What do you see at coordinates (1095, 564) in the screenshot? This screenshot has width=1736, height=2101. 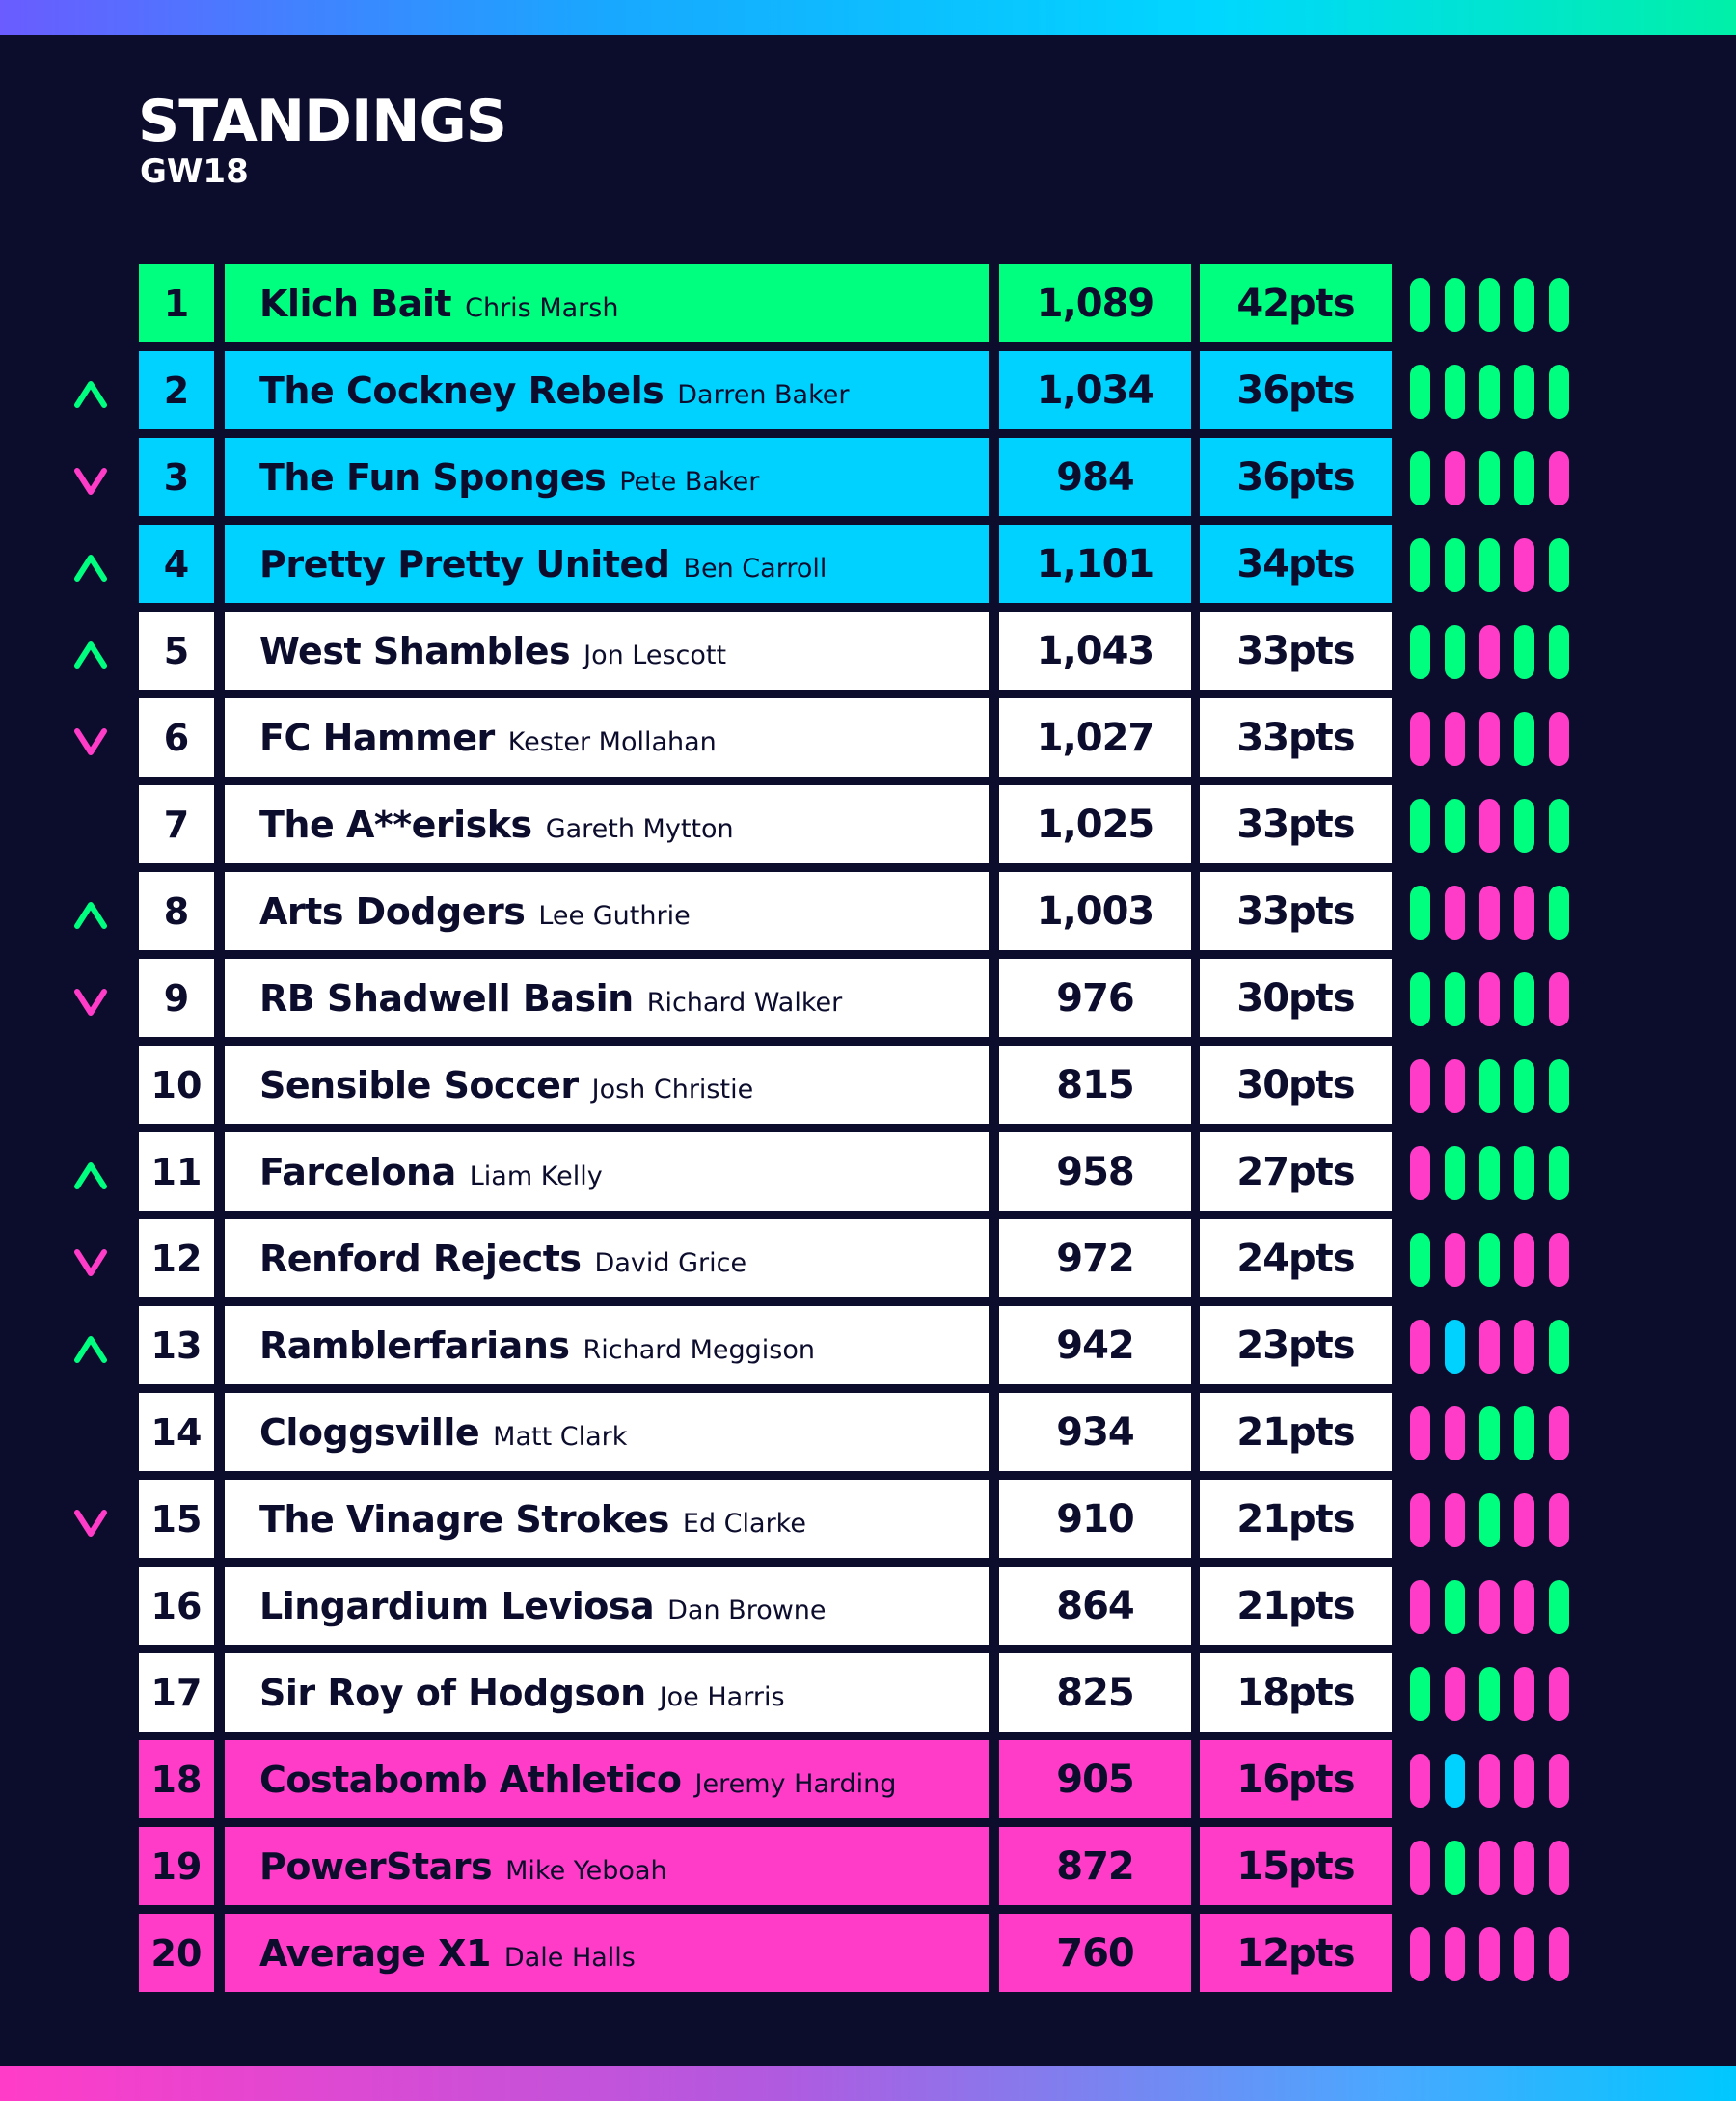 I see `squad-value-cell: 1,101` at bounding box center [1095, 564].